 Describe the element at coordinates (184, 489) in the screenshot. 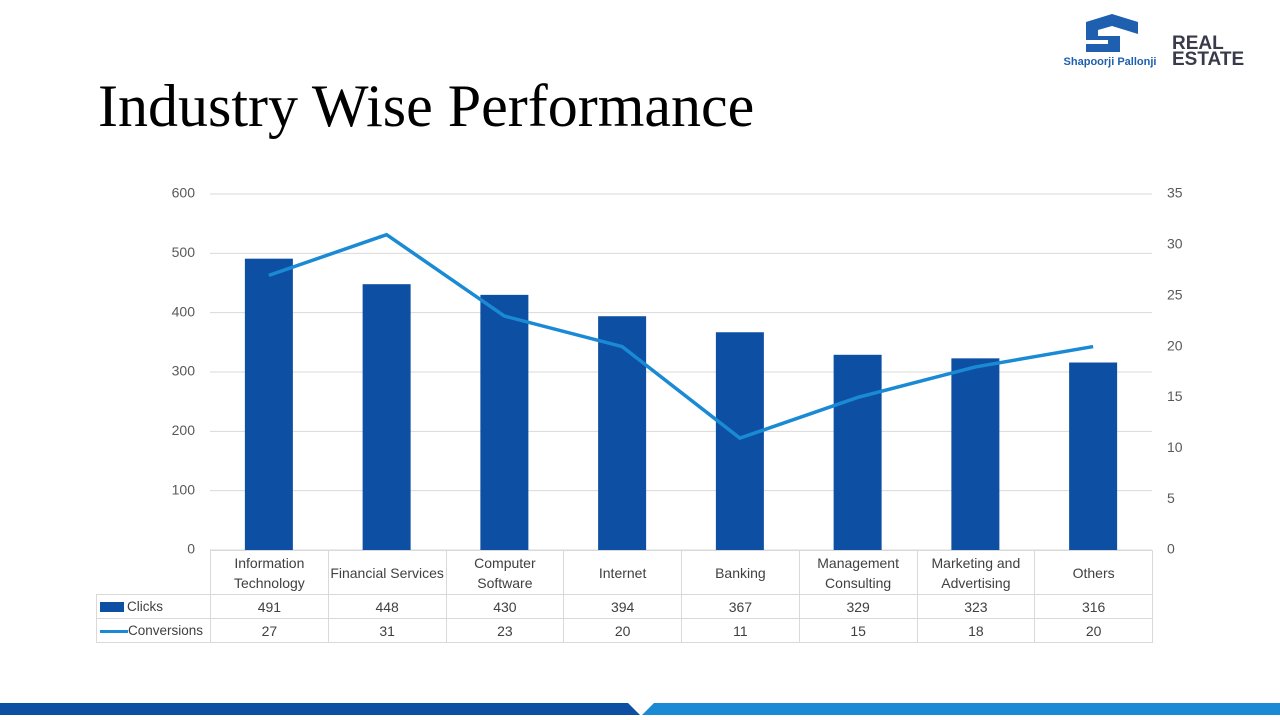

I see `y-tick-label: 100` at that location.